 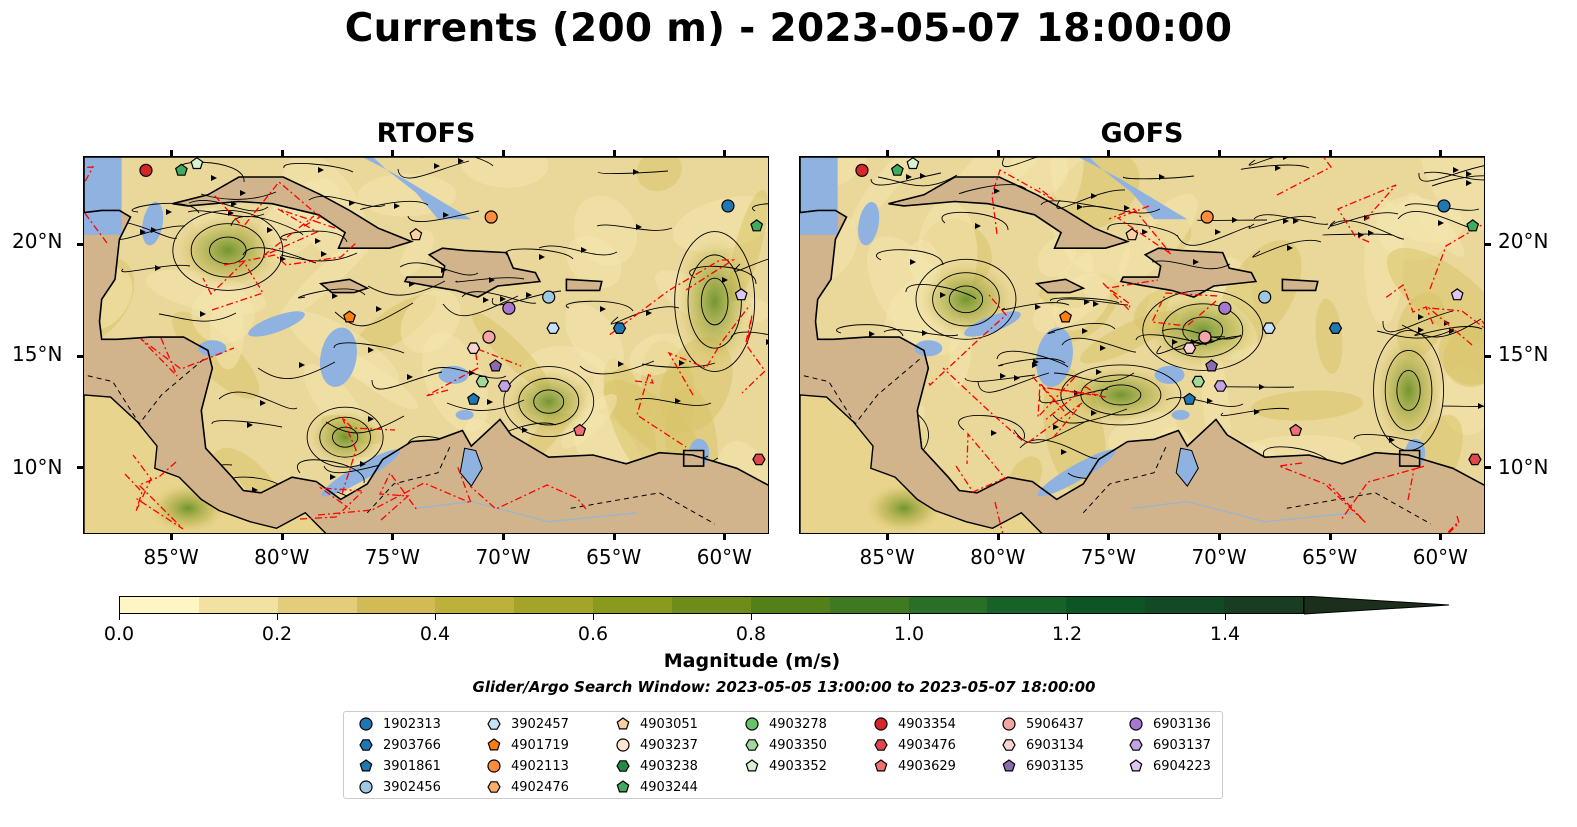 I want to click on lon-label-85w-p0: 85°W, so click(x=171, y=557).